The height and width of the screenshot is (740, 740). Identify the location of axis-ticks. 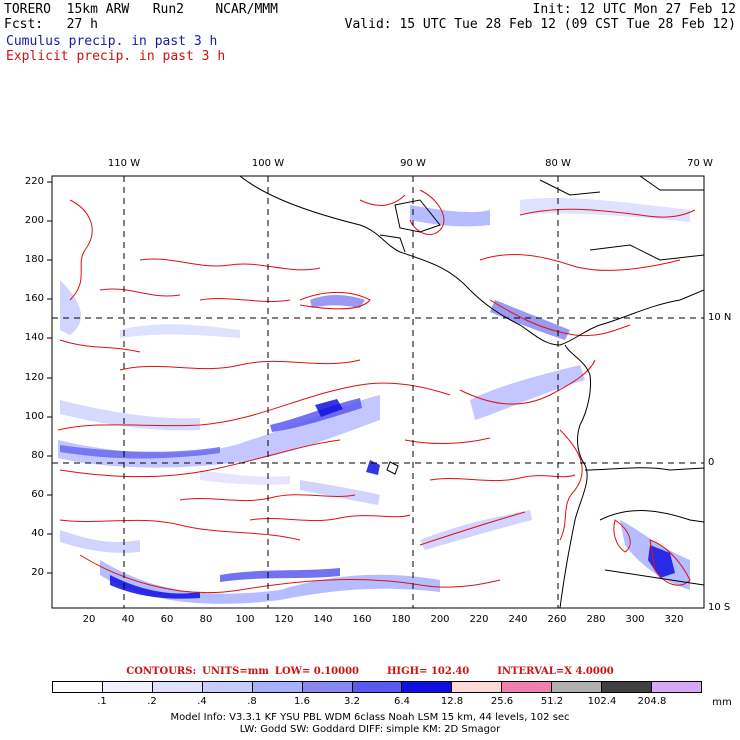
(49, 377).